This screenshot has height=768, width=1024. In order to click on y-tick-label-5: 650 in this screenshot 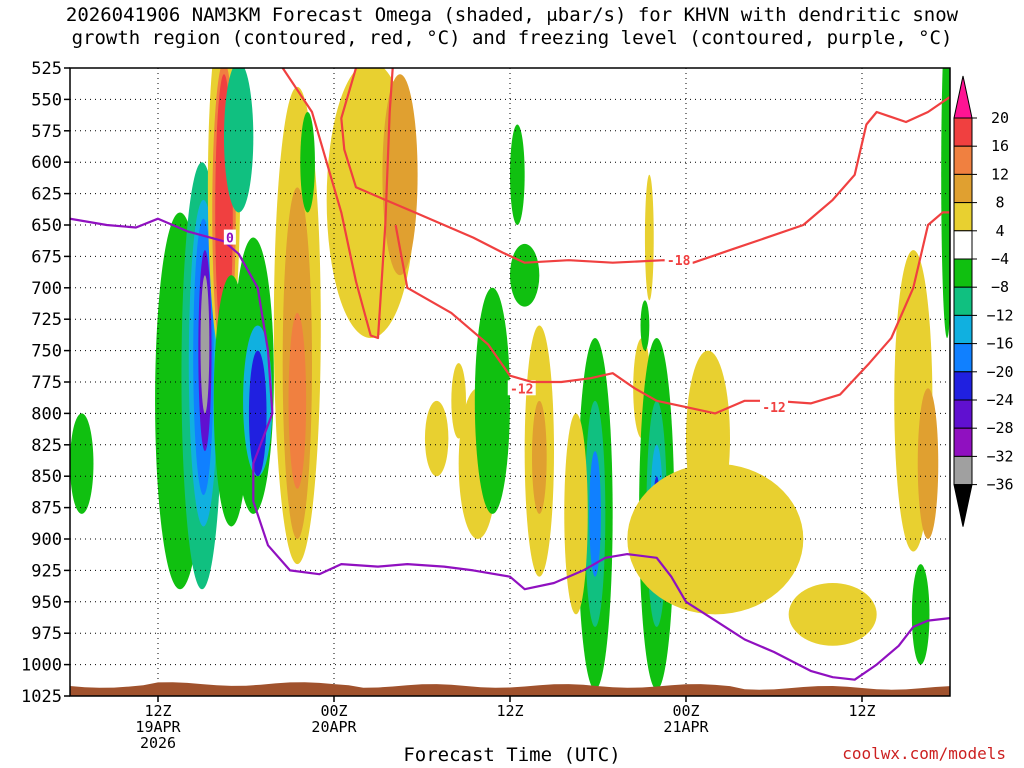, I will do `click(46, 226)`.